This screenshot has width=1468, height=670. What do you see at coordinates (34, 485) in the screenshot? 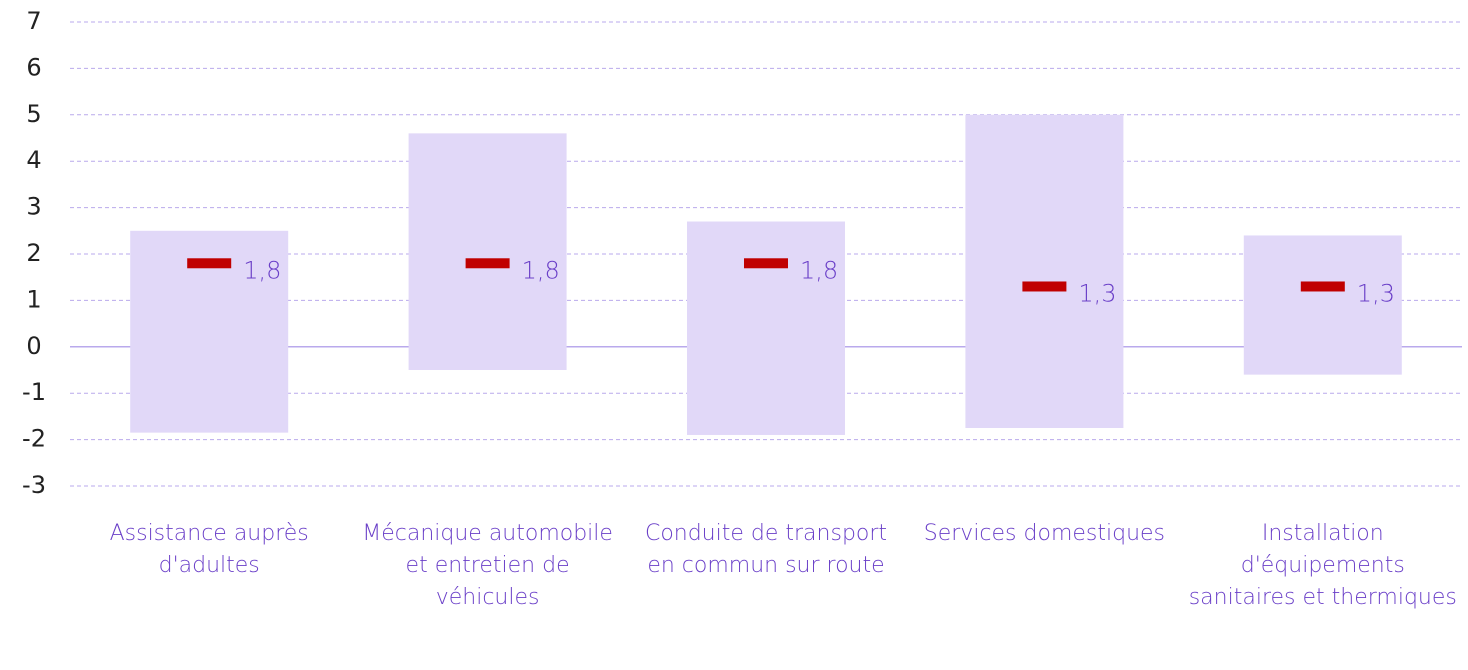
I see `y-tick-label: -3` at bounding box center [34, 485].